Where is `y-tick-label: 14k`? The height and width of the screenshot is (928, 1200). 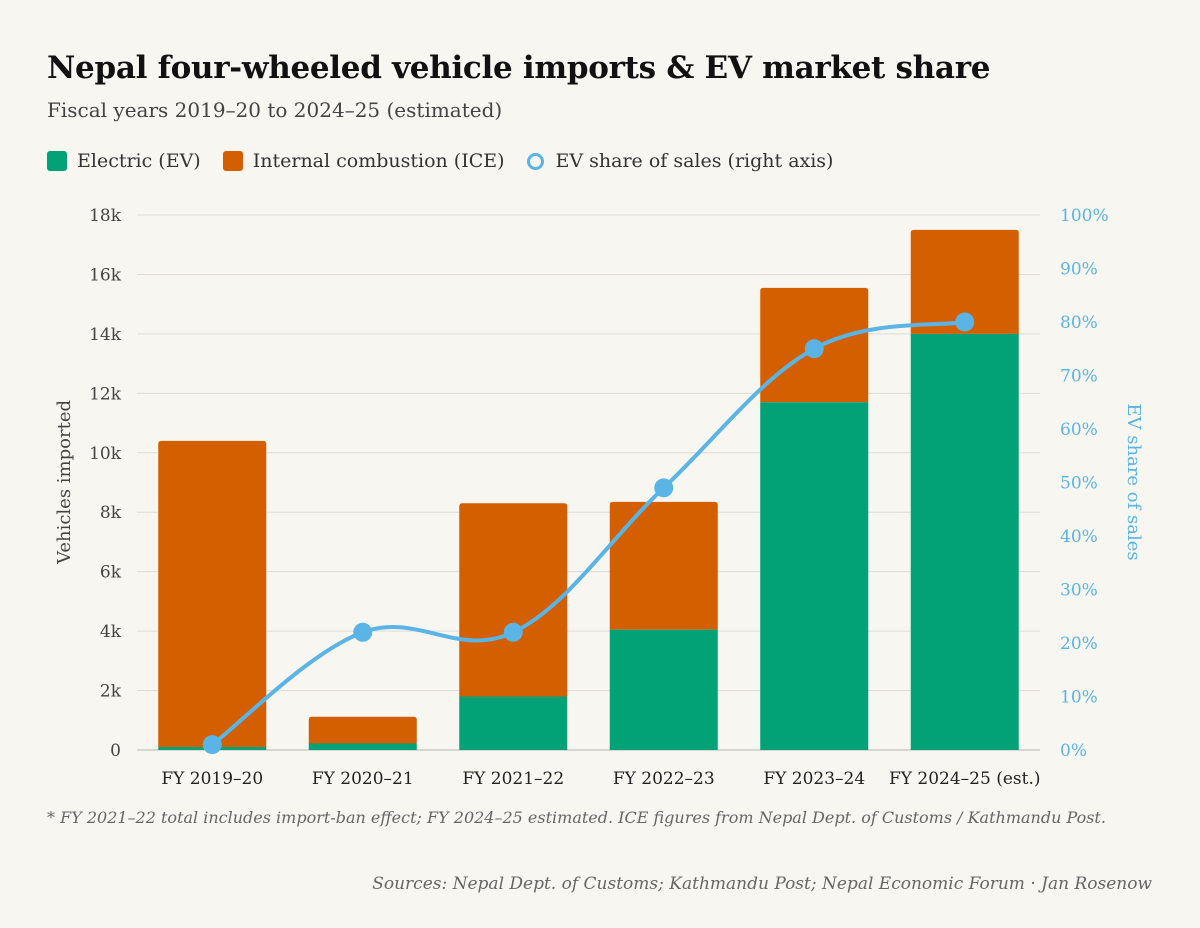
y-tick-label: 14k is located at coordinates (105, 335).